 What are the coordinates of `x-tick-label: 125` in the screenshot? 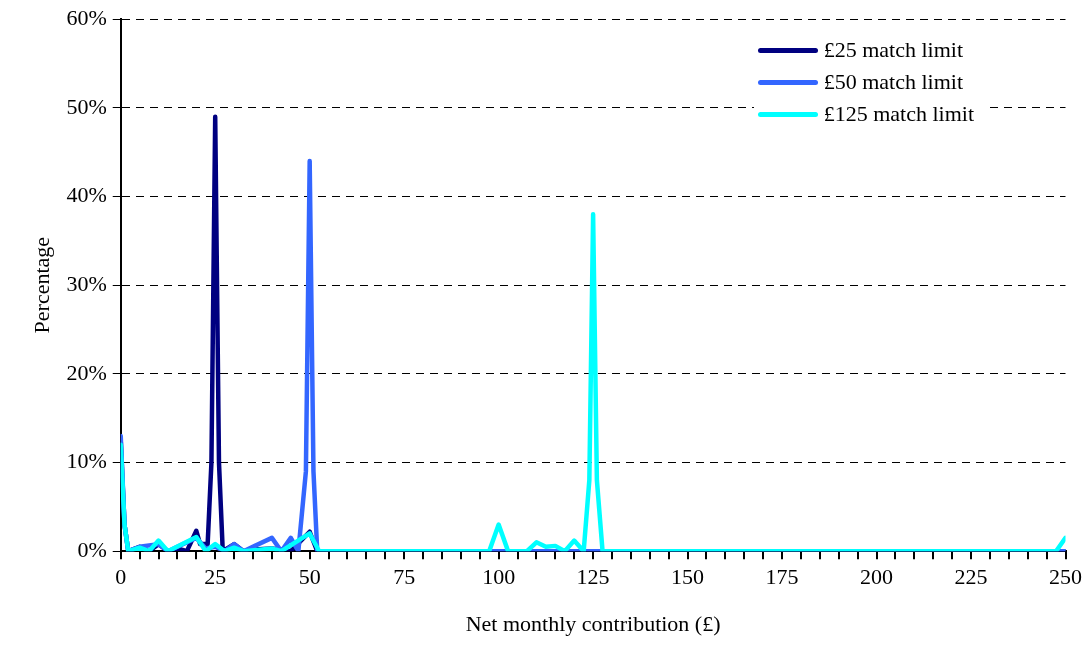 It's located at (593, 577).